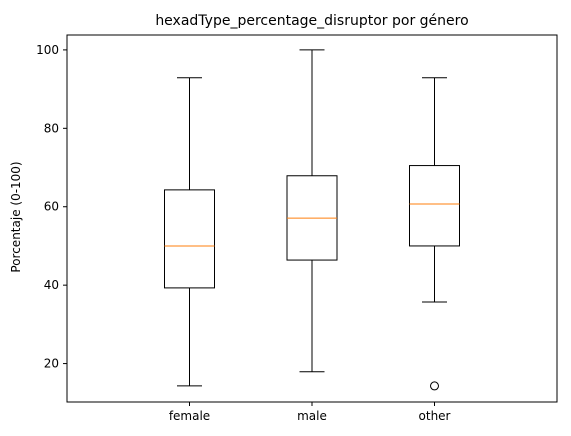  Describe the element at coordinates (312, 211) in the screenshot. I see `box-male` at that location.